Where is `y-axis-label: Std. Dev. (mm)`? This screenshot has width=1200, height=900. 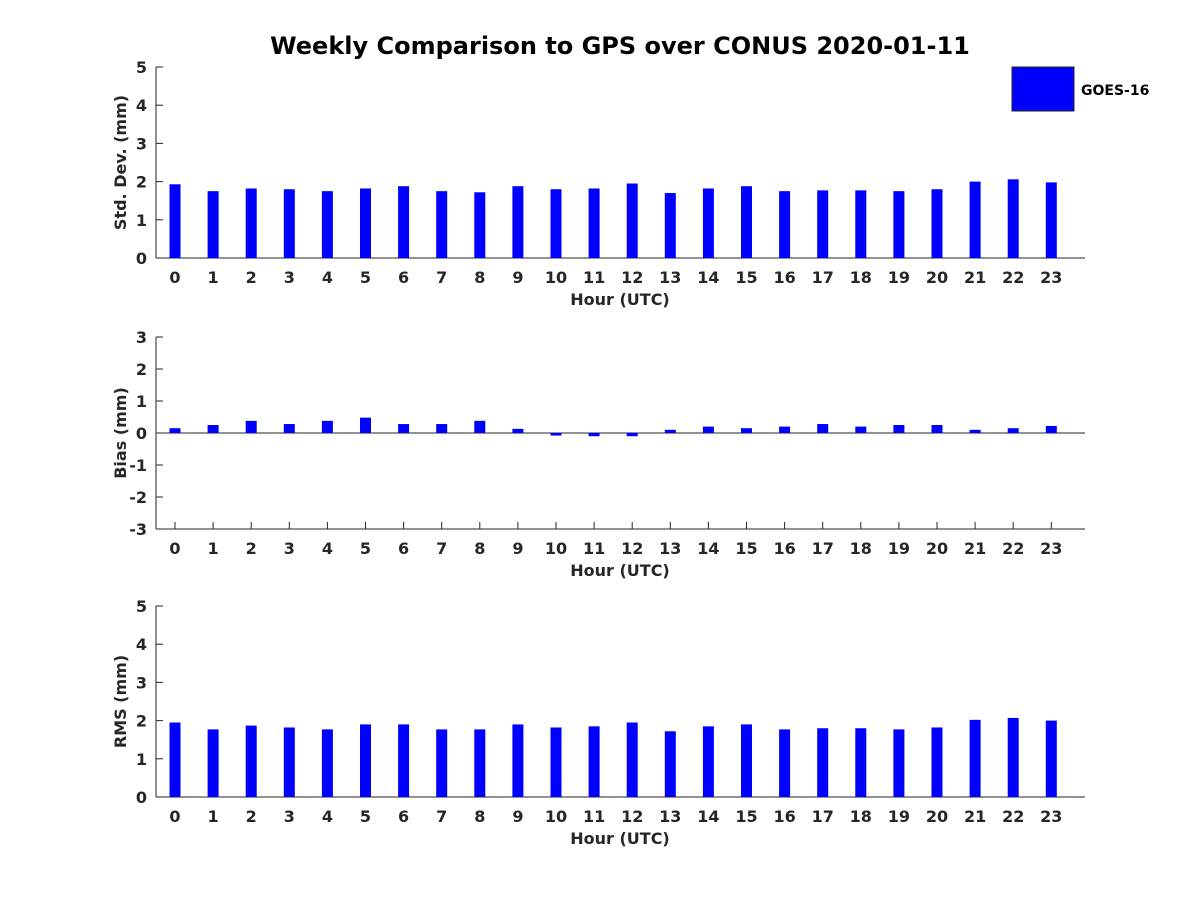 y-axis-label: Std. Dev. (mm) is located at coordinates (120, 162).